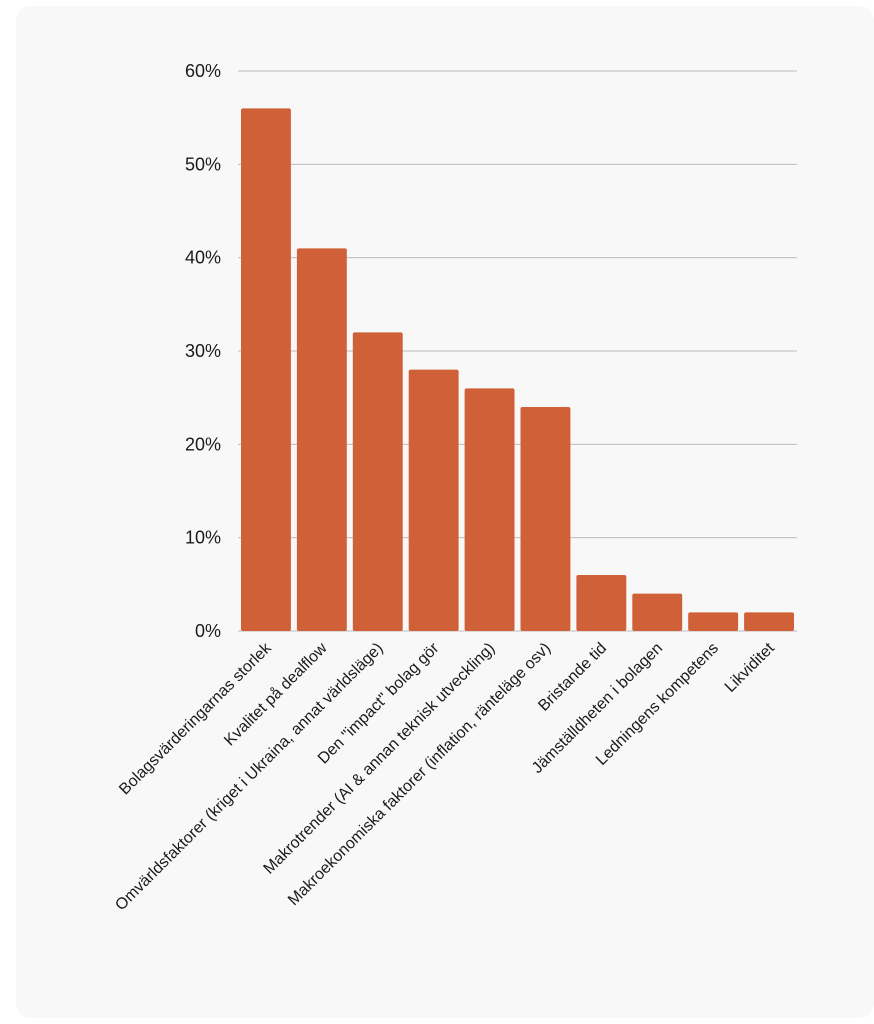  I want to click on y-tick-label: 20%, so click(203, 444).